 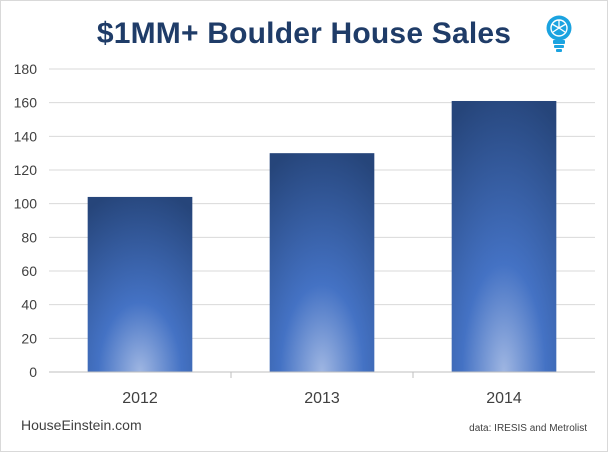 I want to click on y-tick-label: 20, so click(x=29, y=338).